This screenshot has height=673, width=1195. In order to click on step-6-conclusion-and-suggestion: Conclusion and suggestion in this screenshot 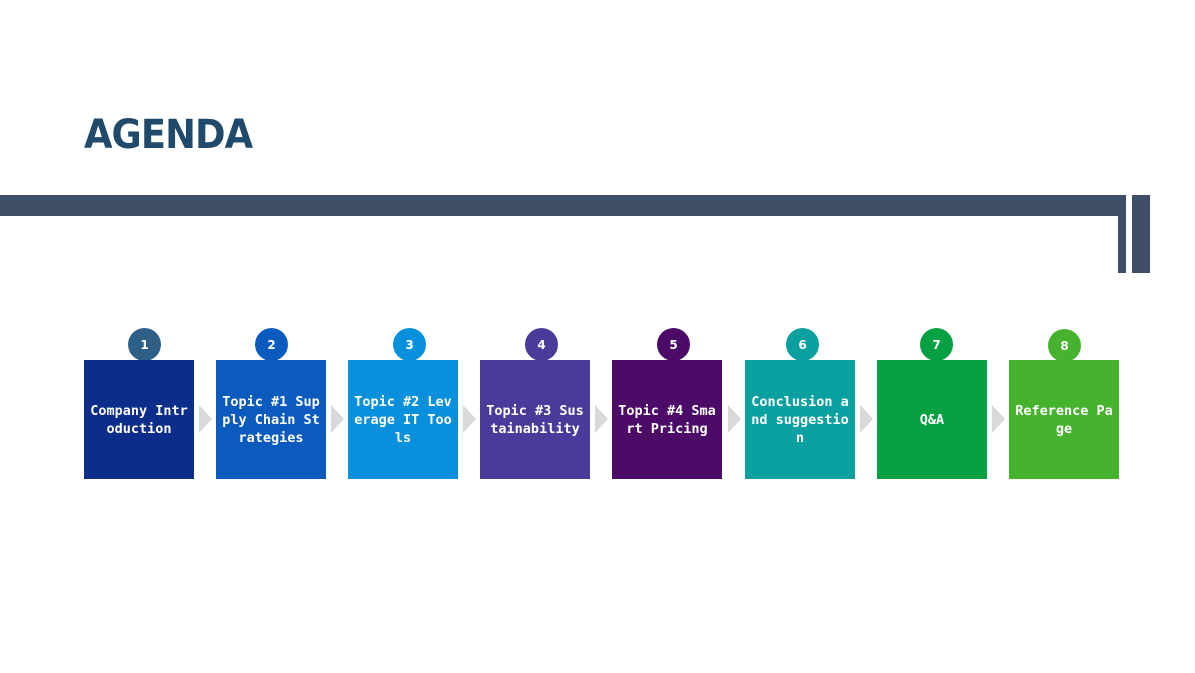, I will do `click(800, 419)`.